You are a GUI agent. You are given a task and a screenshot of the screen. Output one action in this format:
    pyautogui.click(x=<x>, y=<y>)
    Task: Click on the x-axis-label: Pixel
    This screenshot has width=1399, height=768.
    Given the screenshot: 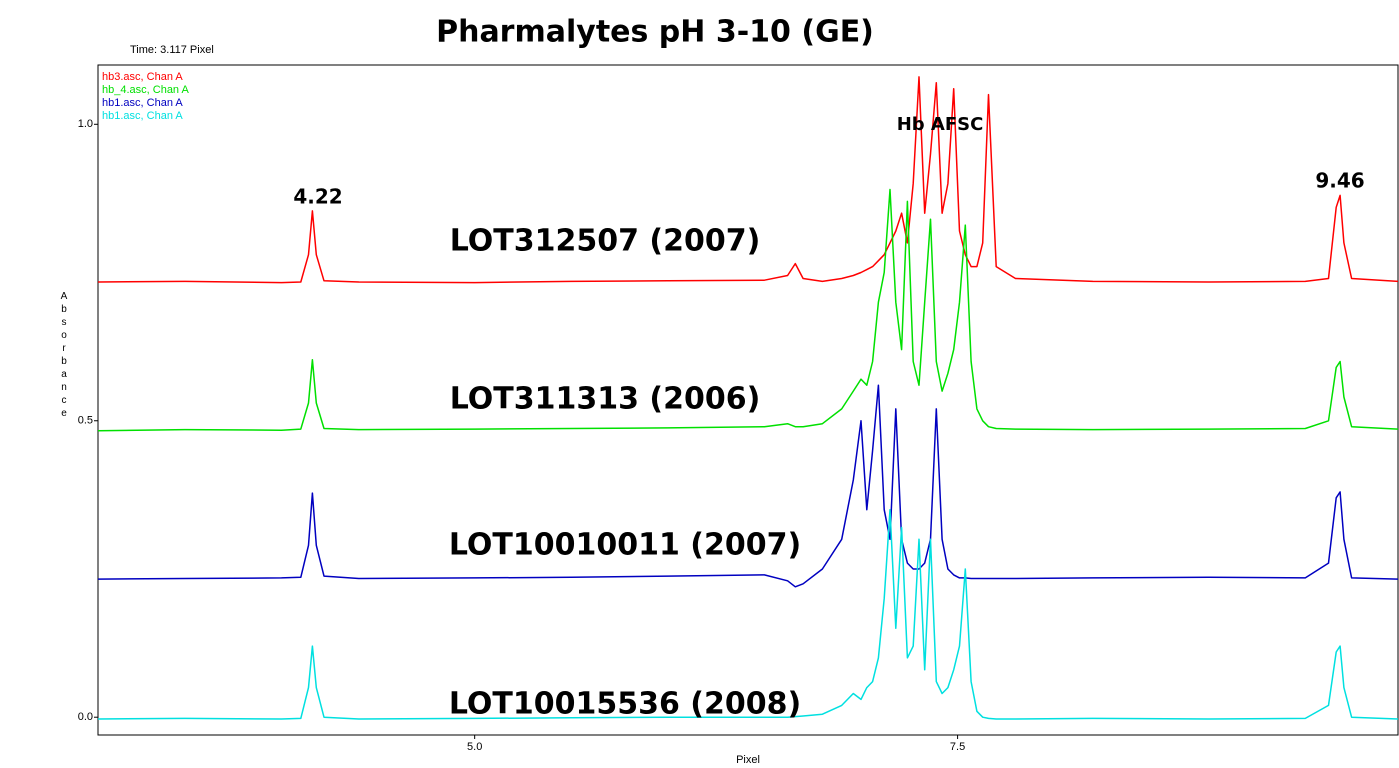 What is the action you would take?
    pyautogui.click(x=748, y=760)
    